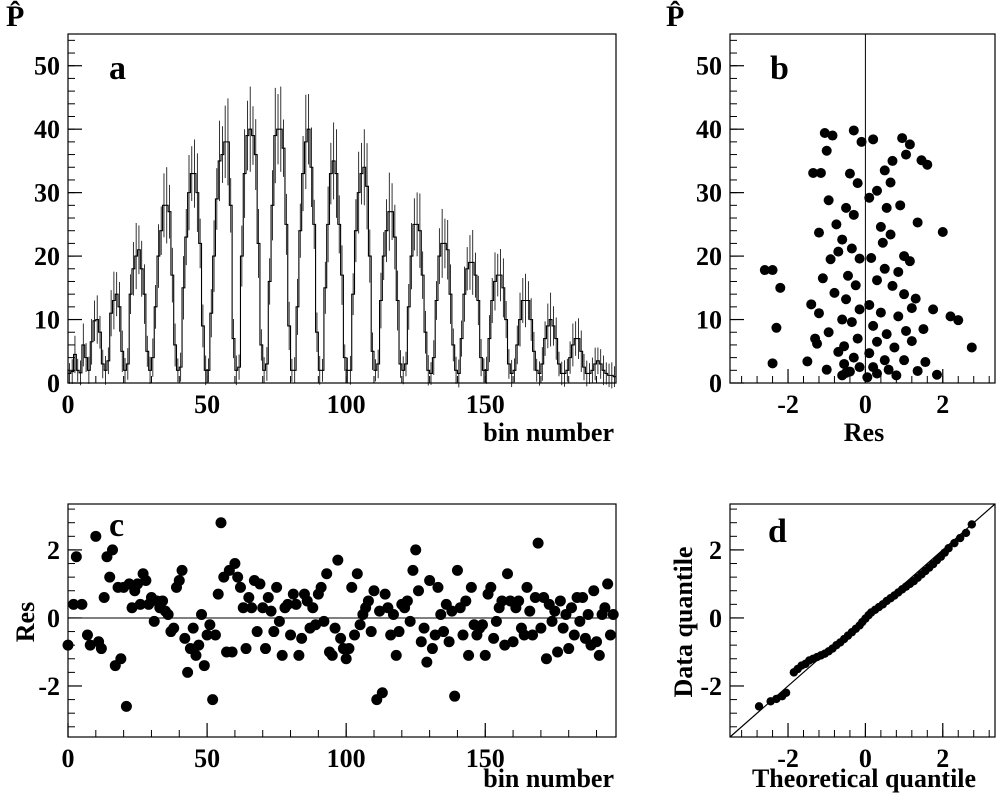 The width and height of the screenshot is (1004, 797). I want to click on panel-b-frame, so click(862, 208).